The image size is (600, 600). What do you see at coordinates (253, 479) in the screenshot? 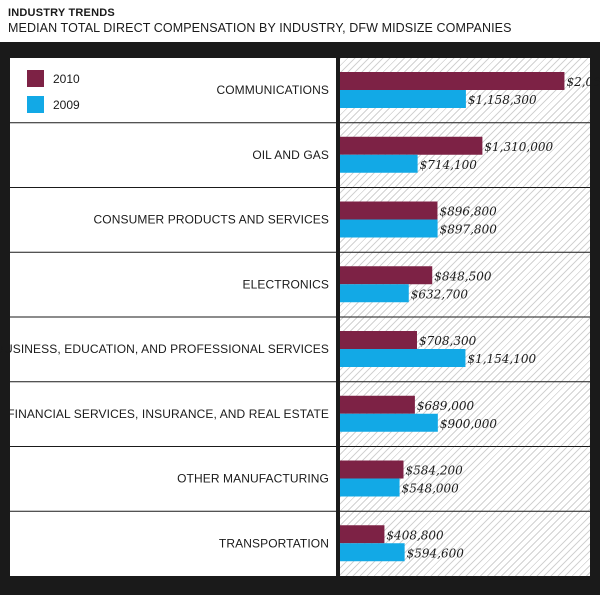
I see `category-label: OTHER MANUFACTURING` at bounding box center [253, 479].